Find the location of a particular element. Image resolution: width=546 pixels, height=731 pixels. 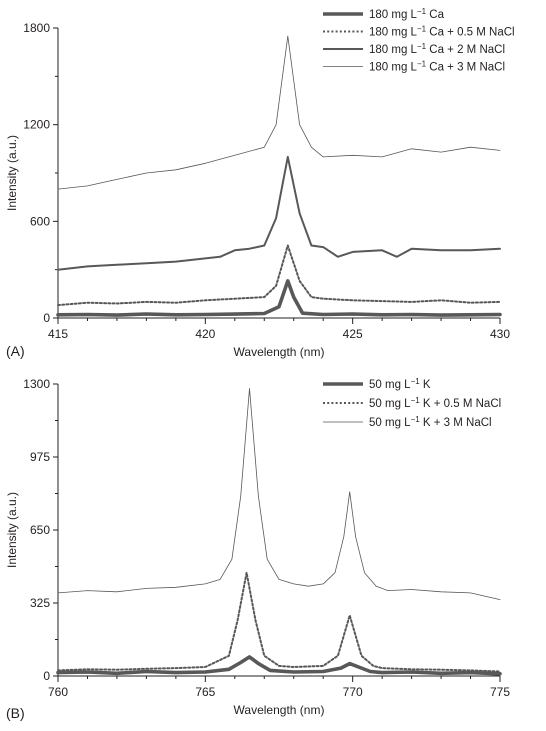

legend-label-4: 180 mg L−1 Ca + 3 M NaCl is located at coordinates (437, 67).